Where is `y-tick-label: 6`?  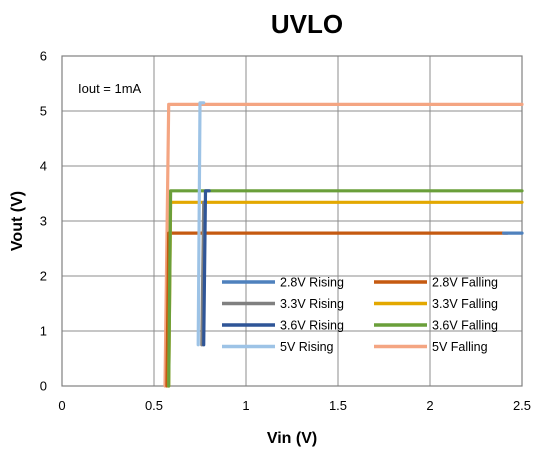 y-tick-label: 6 is located at coordinates (43, 56).